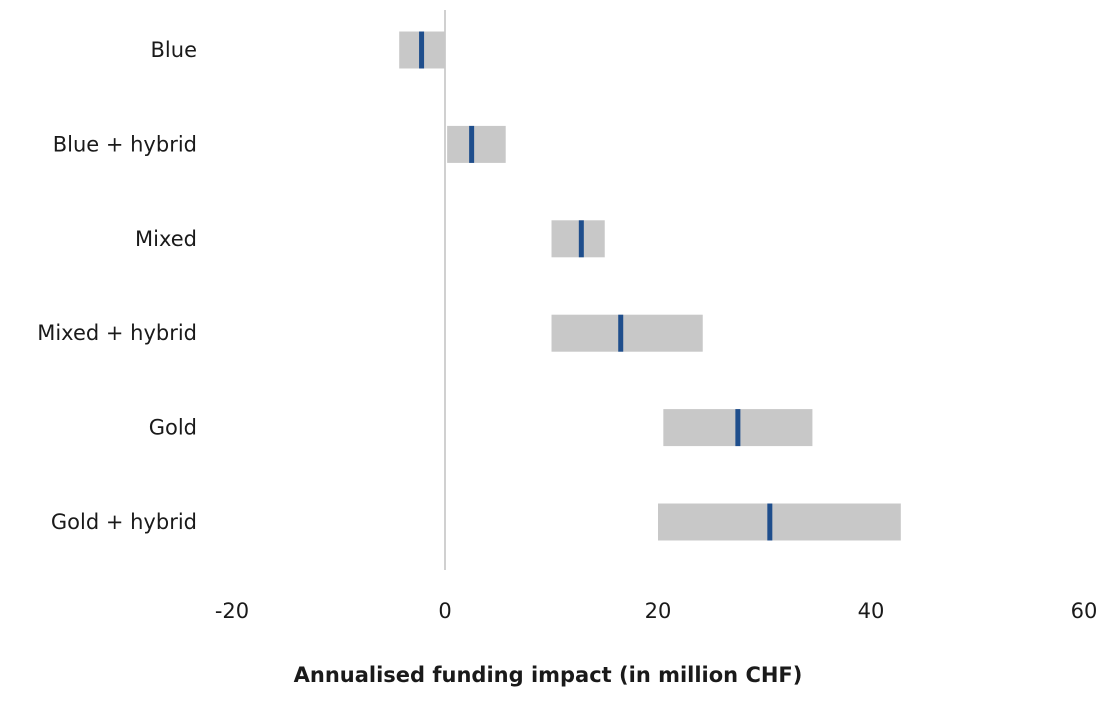 The image size is (1109, 705). What do you see at coordinates (444, 611) in the screenshot?
I see `x-tick-label: 0` at bounding box center [444, 611].